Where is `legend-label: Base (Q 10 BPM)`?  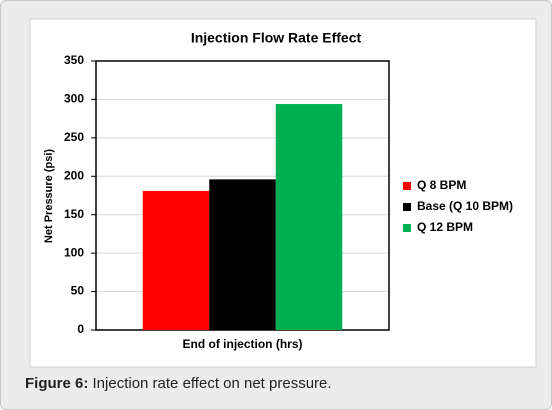 legend-label: Base (Q 10 BPM) is located at coordinates (465, 206).